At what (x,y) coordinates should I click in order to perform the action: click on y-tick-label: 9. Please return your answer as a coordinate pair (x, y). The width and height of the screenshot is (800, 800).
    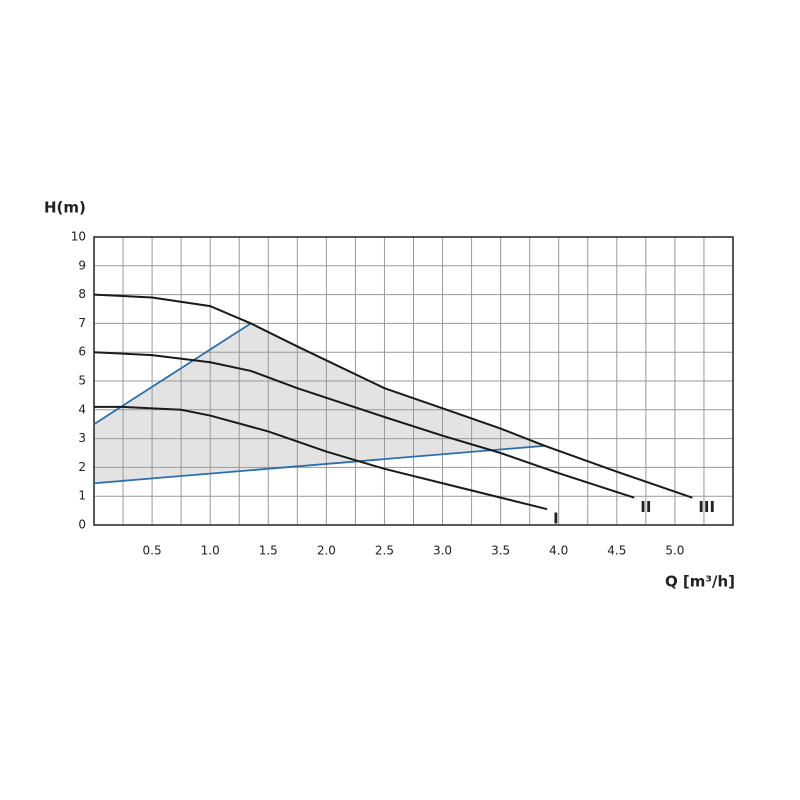
    Looking at the image, I should click on (82, 265).